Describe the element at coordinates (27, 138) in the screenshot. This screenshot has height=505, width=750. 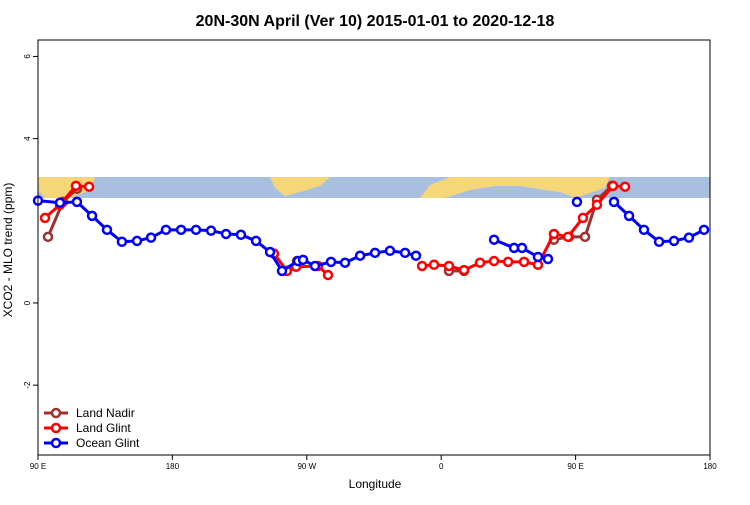
I see `y-tick-label: 4` at that location.